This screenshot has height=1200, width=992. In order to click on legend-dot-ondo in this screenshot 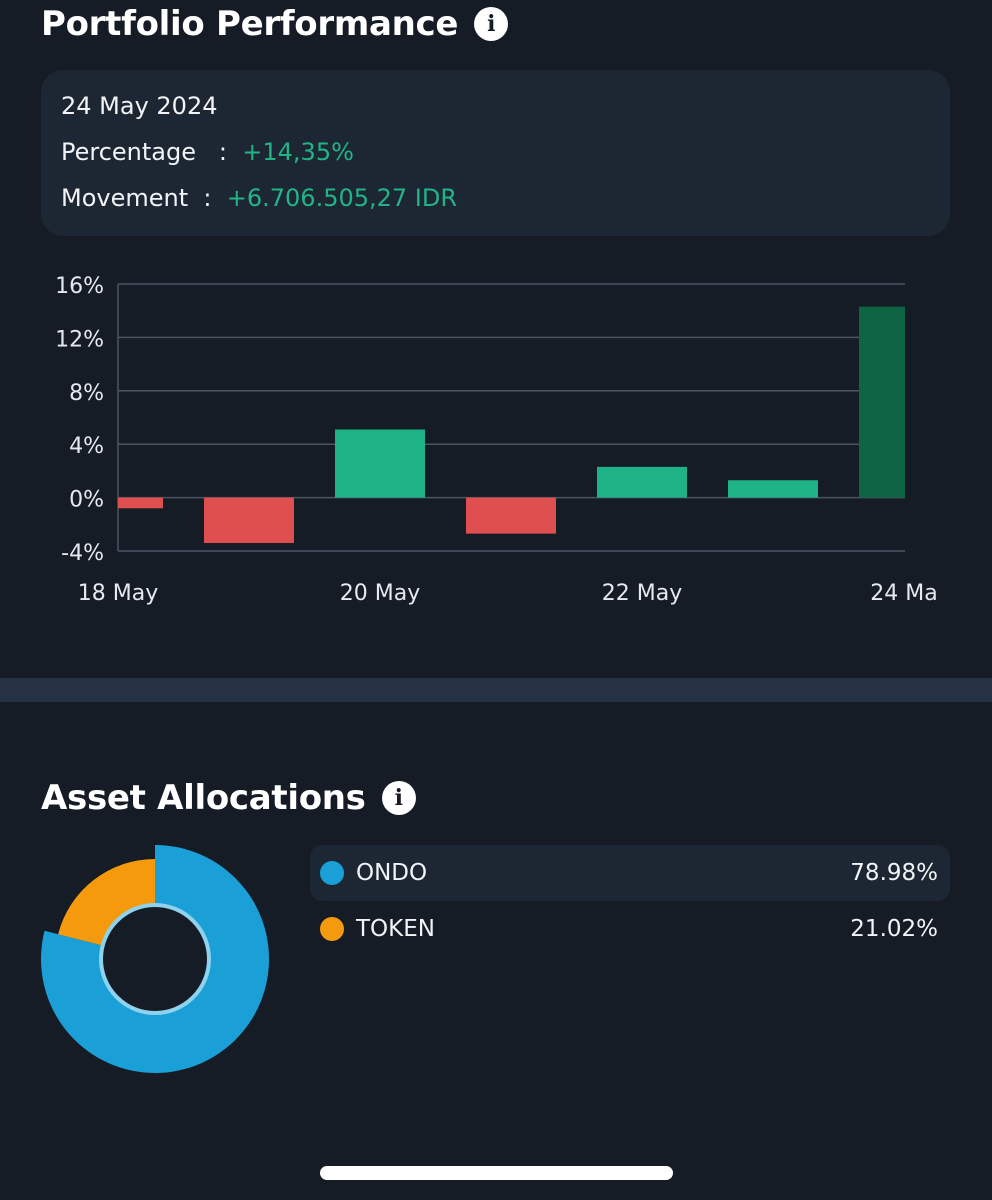, I will do `click(332, 873)`.